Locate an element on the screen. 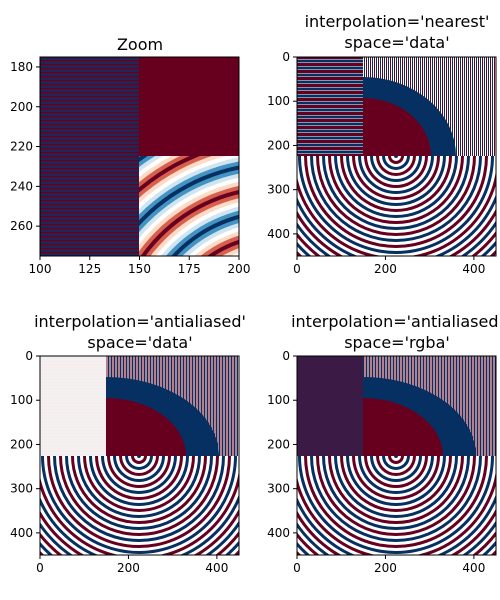  aa-data-image is located at coordinates (139, 455).